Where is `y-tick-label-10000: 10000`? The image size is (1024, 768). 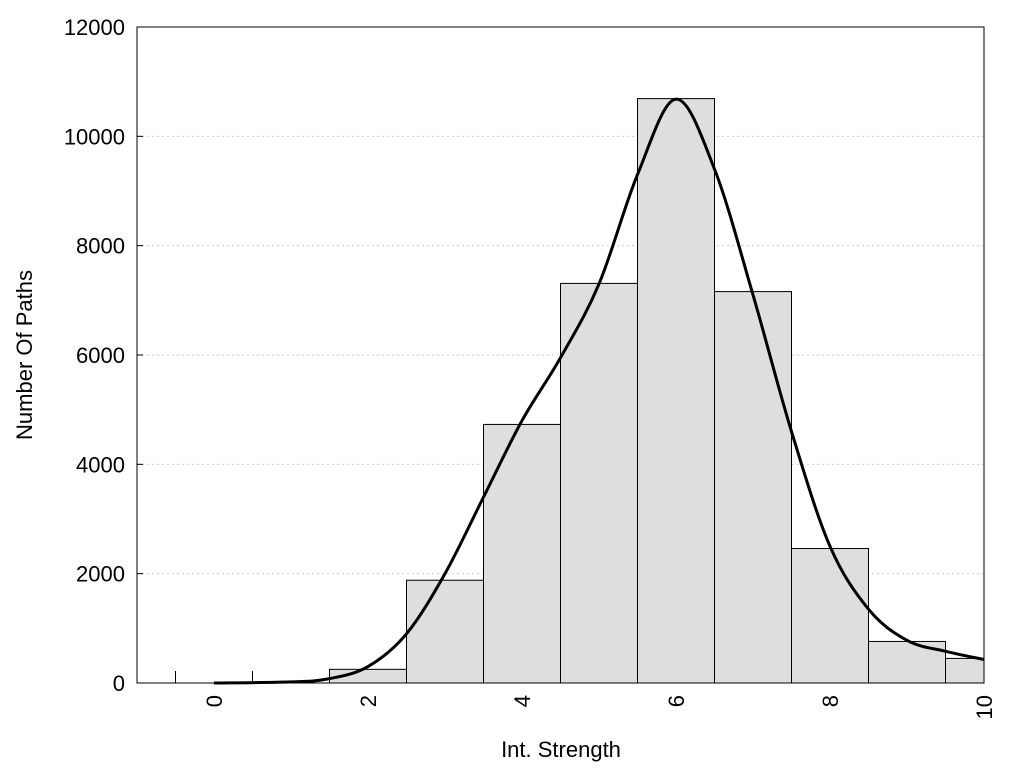
y-tick-label-10000: 10000 is located at coordinates (94, 136).